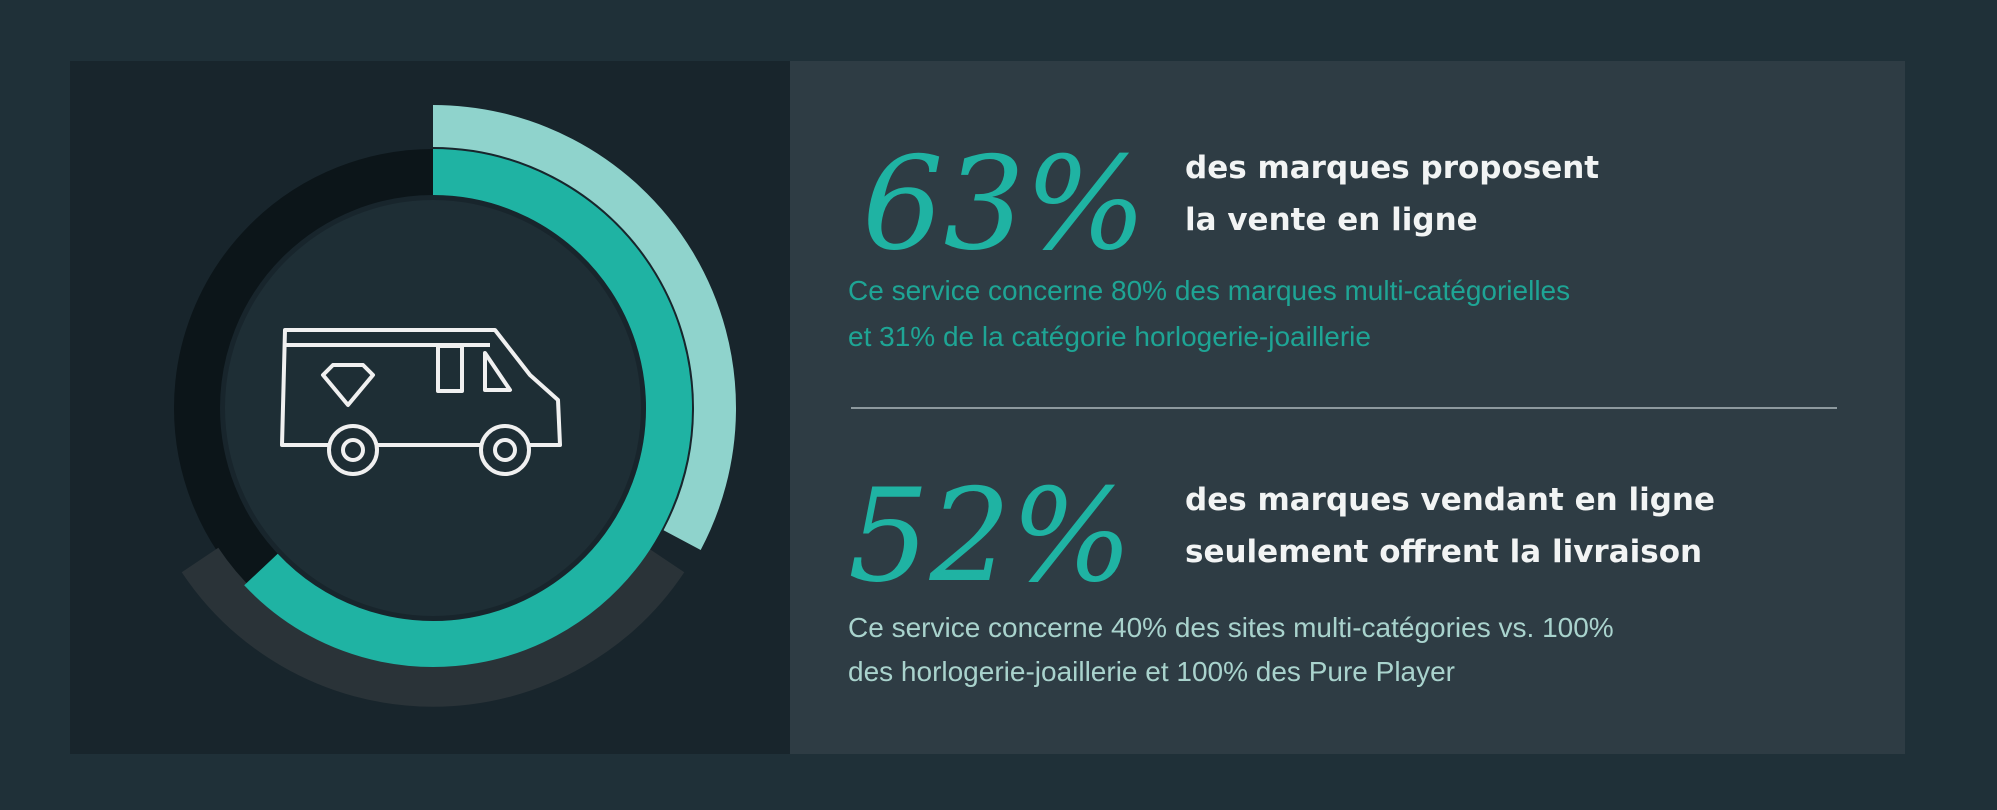 This screenshot has height=810, width=1997. I want to click on truck-icon, so click(421, 402).